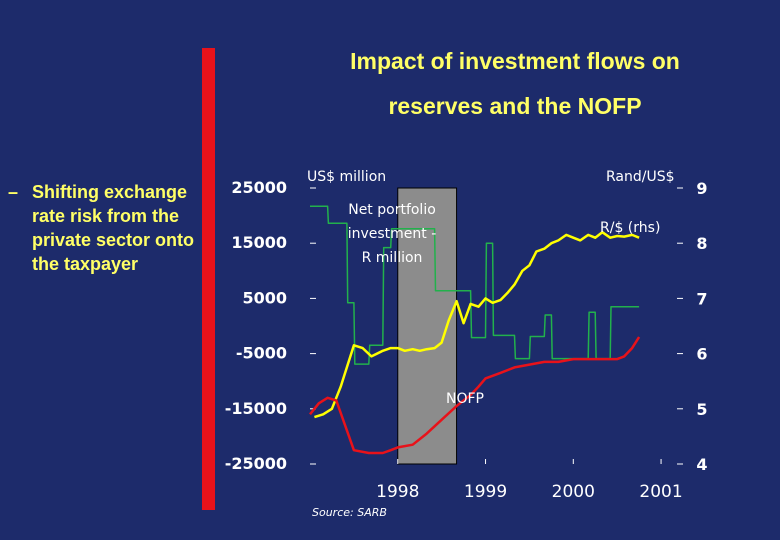 The width and height of the screenshot is (780, 540). What do you see at coordinates (465, 399) in the screenshot?
I see `nofp-series-label: NOFP` at bounding box center [465, 399].